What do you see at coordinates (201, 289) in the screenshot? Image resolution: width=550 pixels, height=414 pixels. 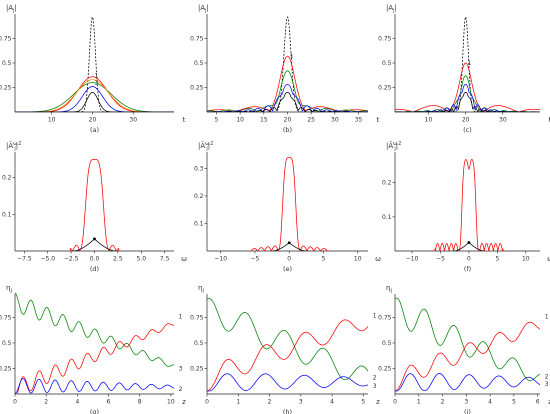 I see `y-axis-label: ηj` at bounding box center [201, 289].